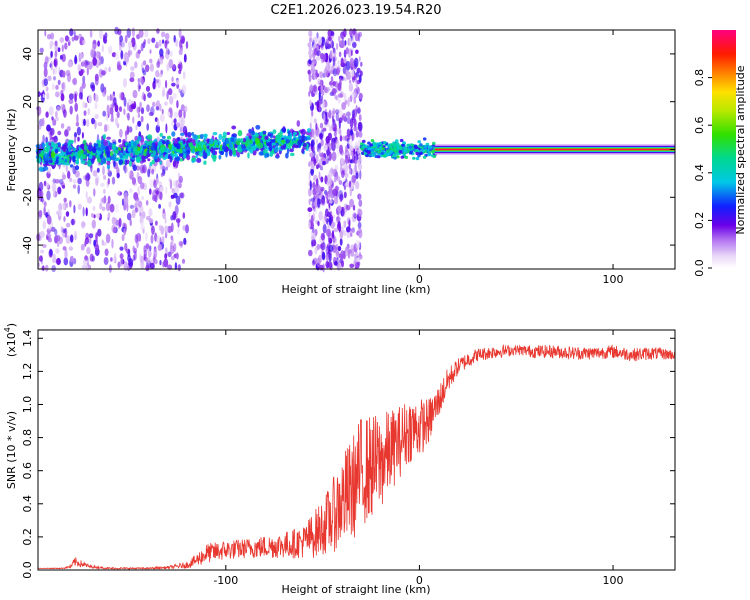 The image size is (750, 600). I want to click on snr-multiplier-close: ), so click(11, 325).